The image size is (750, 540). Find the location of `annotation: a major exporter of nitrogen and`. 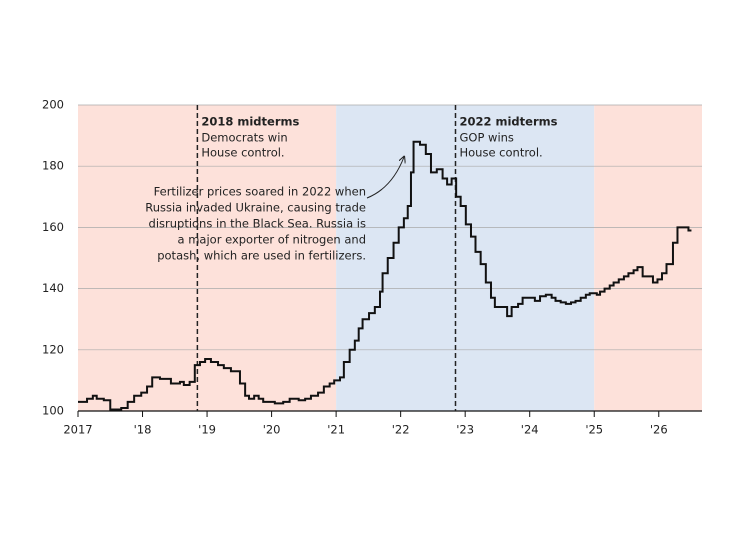

annotation: a major exporter of nitrogen and is located at coordinates (272, 240).